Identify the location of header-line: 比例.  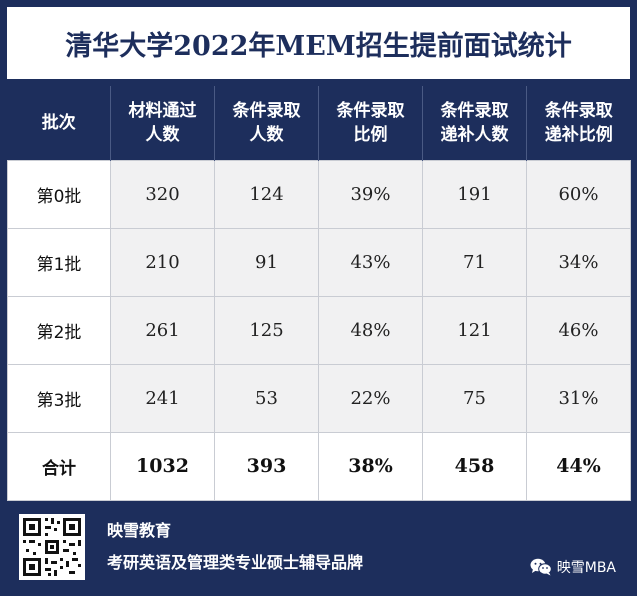
(370, 134).